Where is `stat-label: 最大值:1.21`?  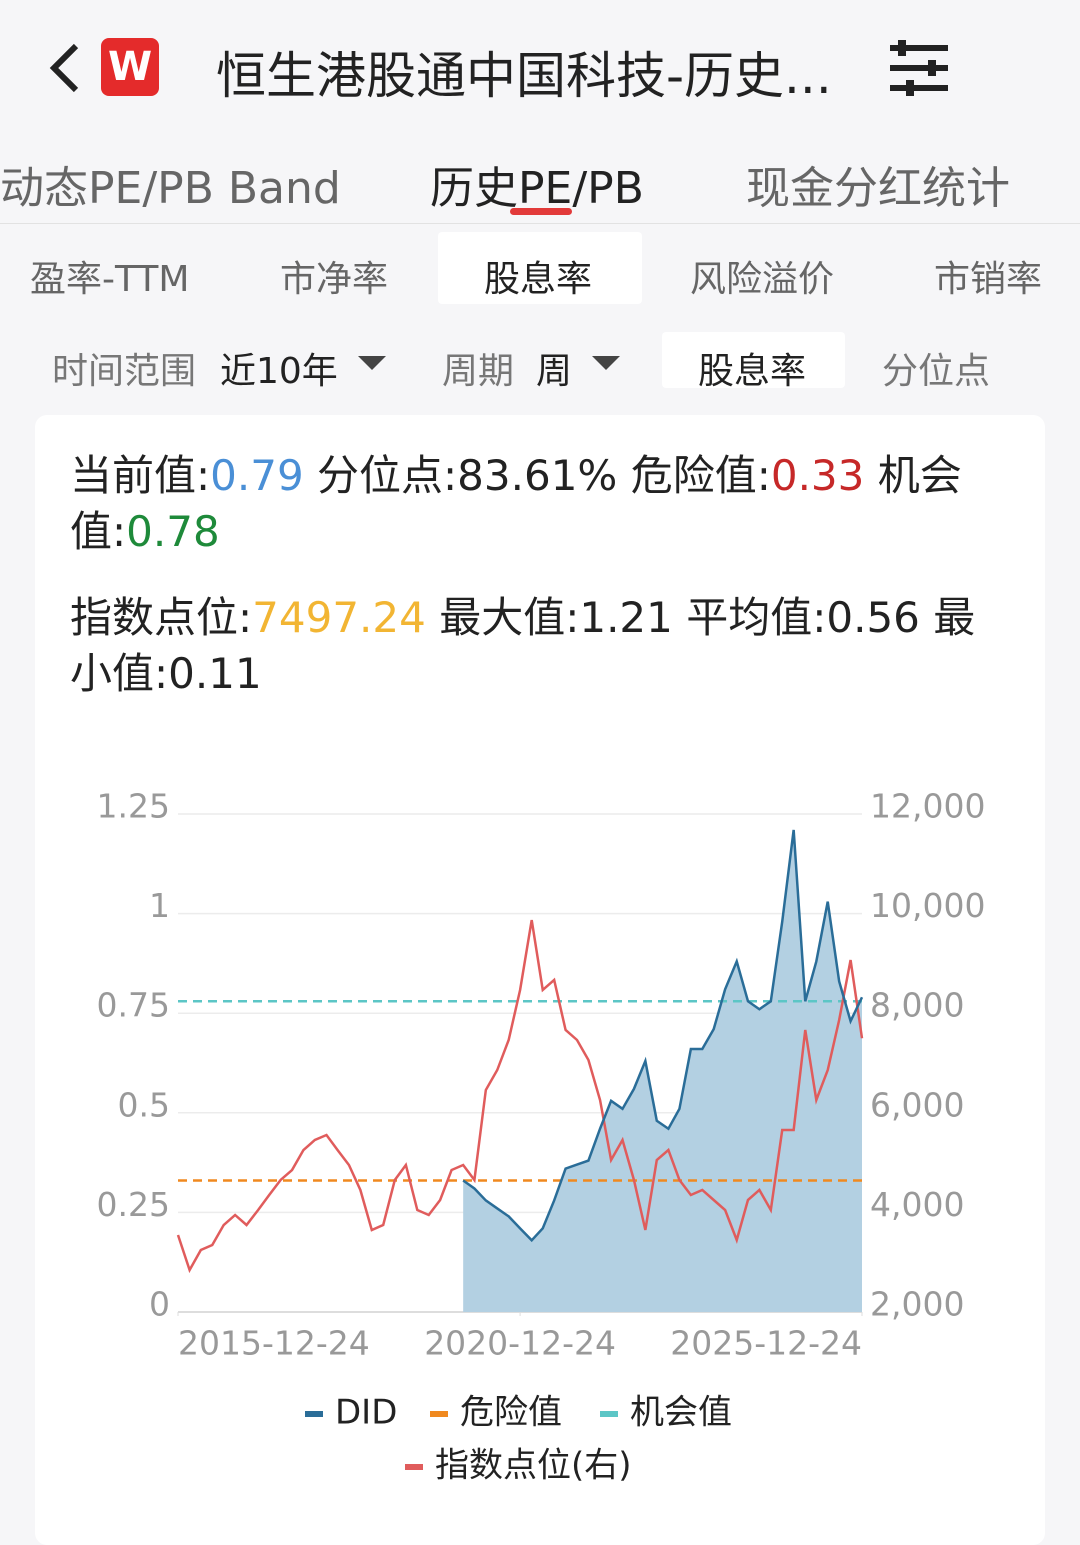
stat-label: 最大值:1.21 is located at coordinates (556, 617).